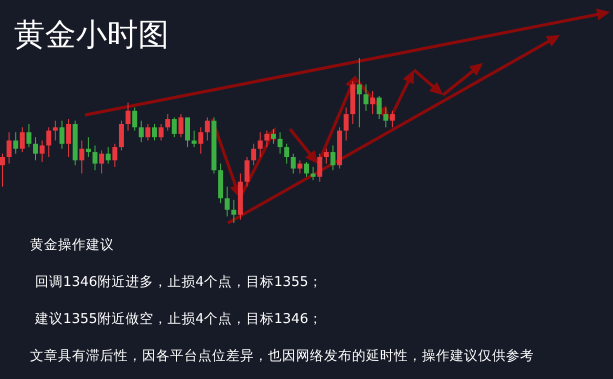 Image resolution: width=613 pixels, height=379 pixels. I want to click on text: 文章具有滞后性，因各平台点位差异，也因网络发布的延时性，操作建议仅供参考, so click(282, 356).